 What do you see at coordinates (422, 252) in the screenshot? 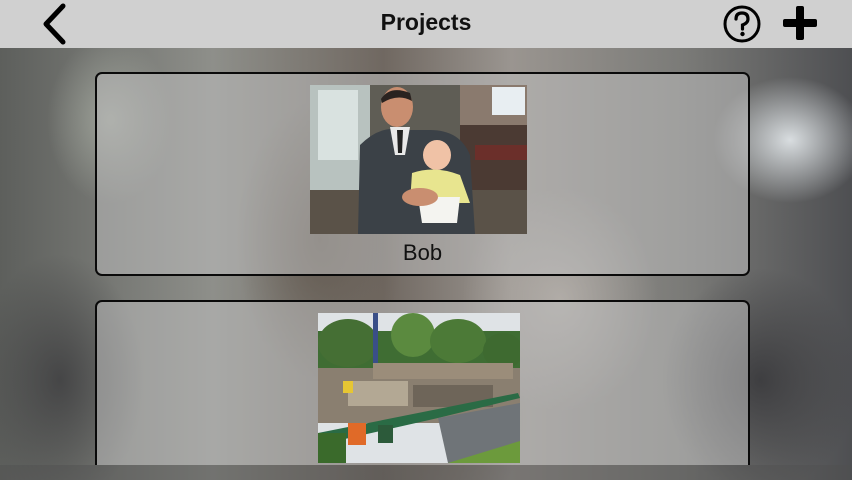
I see `project-label: Bob` at bounding box center [422, 252].